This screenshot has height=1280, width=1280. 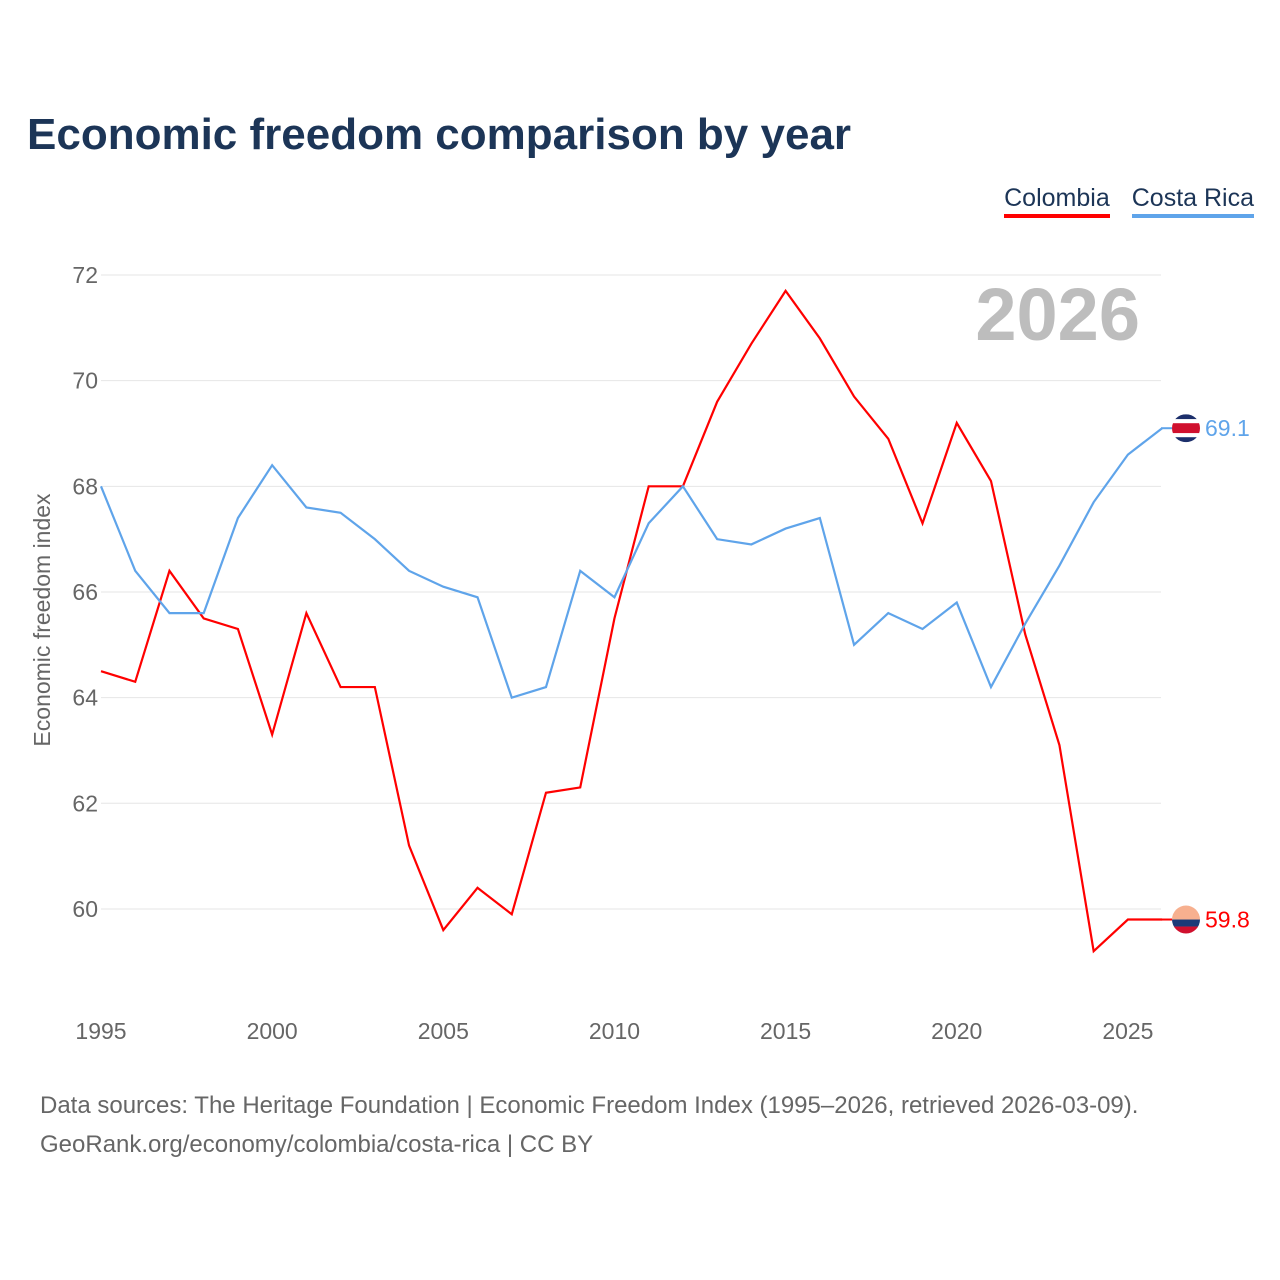 What do you see at coordinates (85, 909) in the screenshot?
I see `y-tick-label: 60` at bounding box center [85, 909].